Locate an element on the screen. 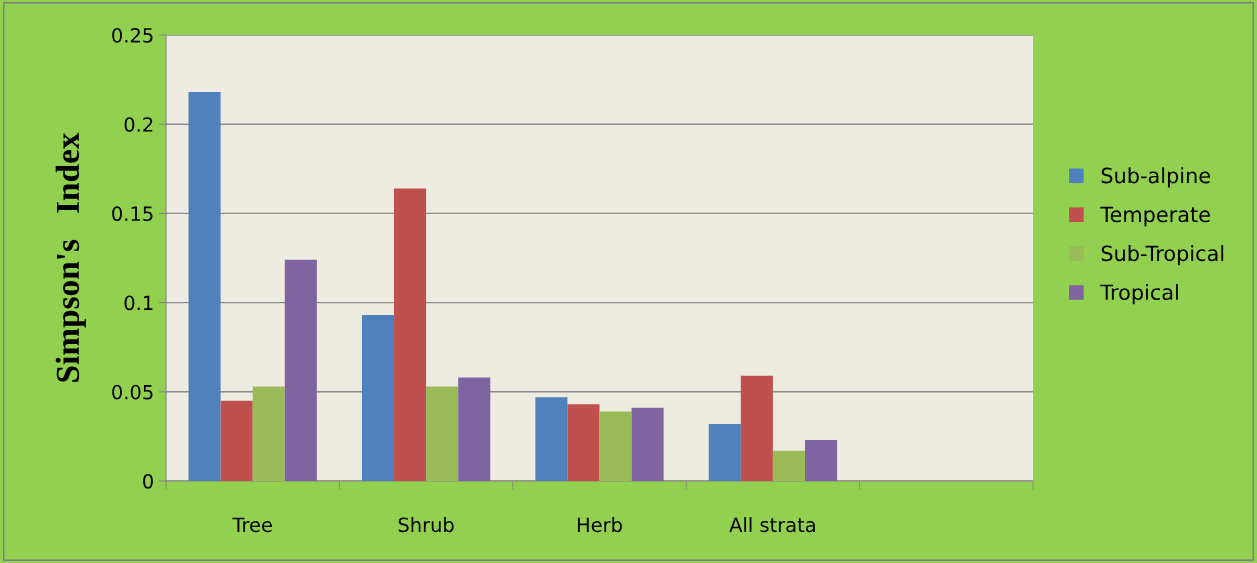  legend-label: Tropical is located at coordinates (1139, 294).